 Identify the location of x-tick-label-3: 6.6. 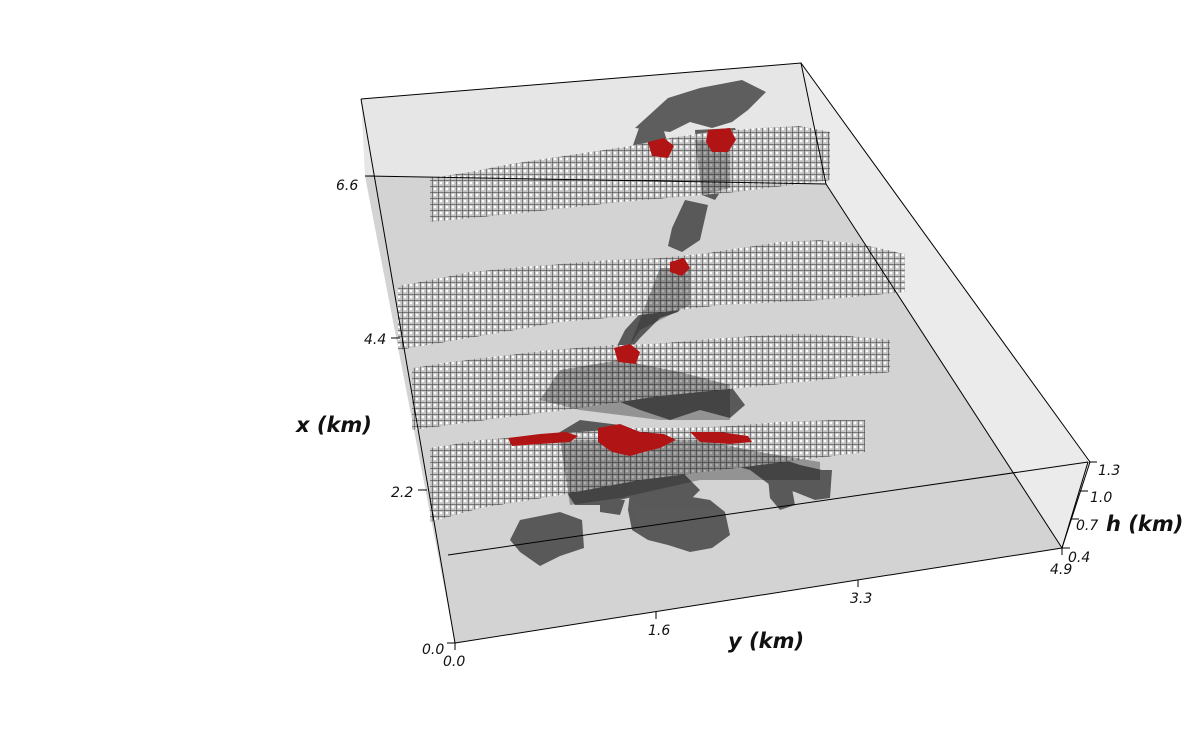
(347, 186).